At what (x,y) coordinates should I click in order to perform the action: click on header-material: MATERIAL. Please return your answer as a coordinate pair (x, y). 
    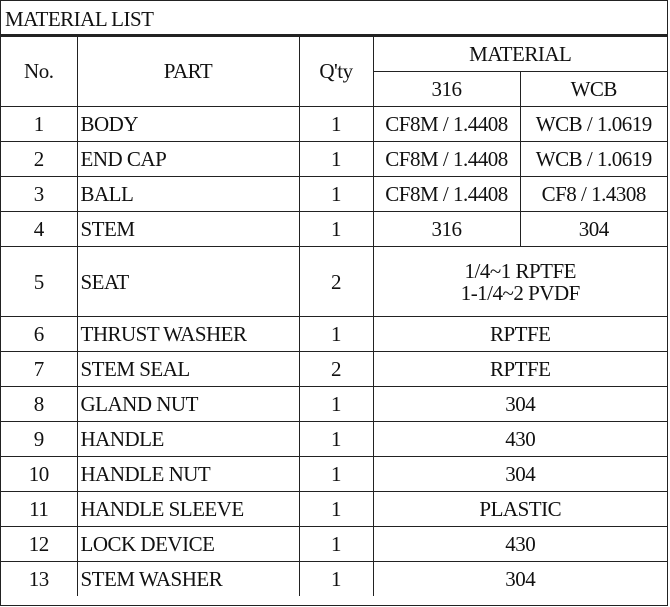
    Looking at the image, I should click on (520, 54).